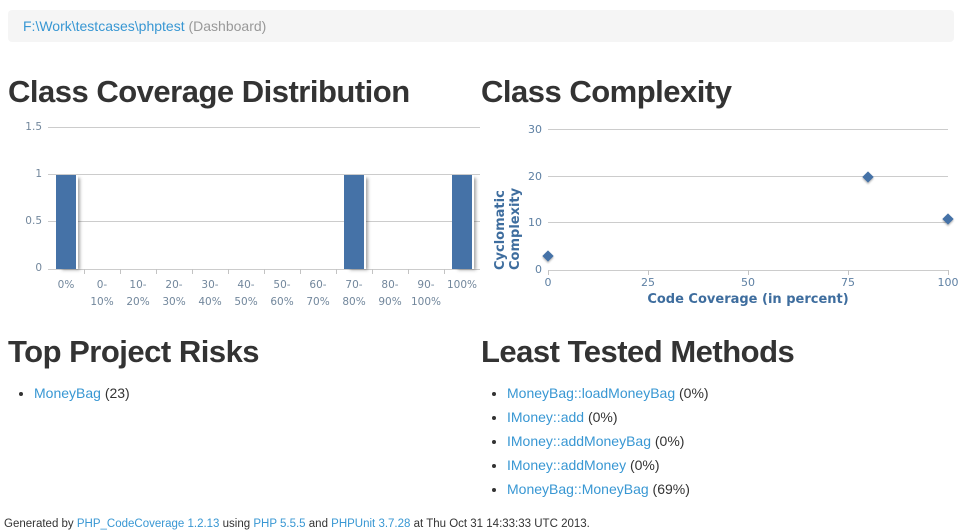  Describe the element at coordinates (748, 202) in the screenshot. I see `scatter-plot-area` at that location.